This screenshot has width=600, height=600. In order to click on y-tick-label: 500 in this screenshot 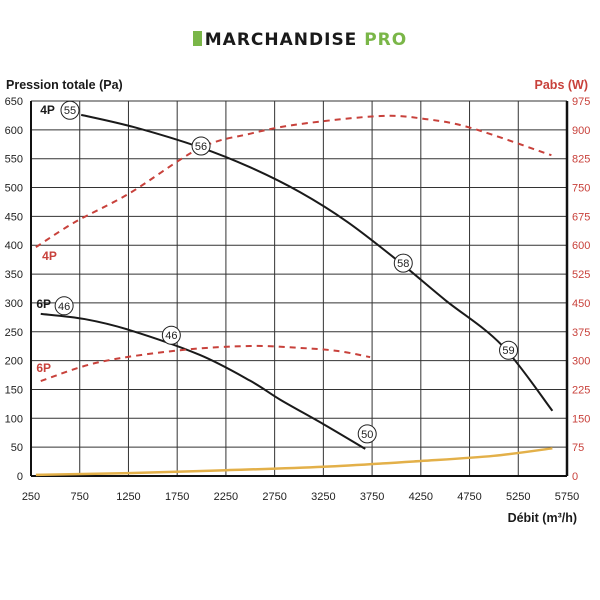, I will do `click(14, 189)`.